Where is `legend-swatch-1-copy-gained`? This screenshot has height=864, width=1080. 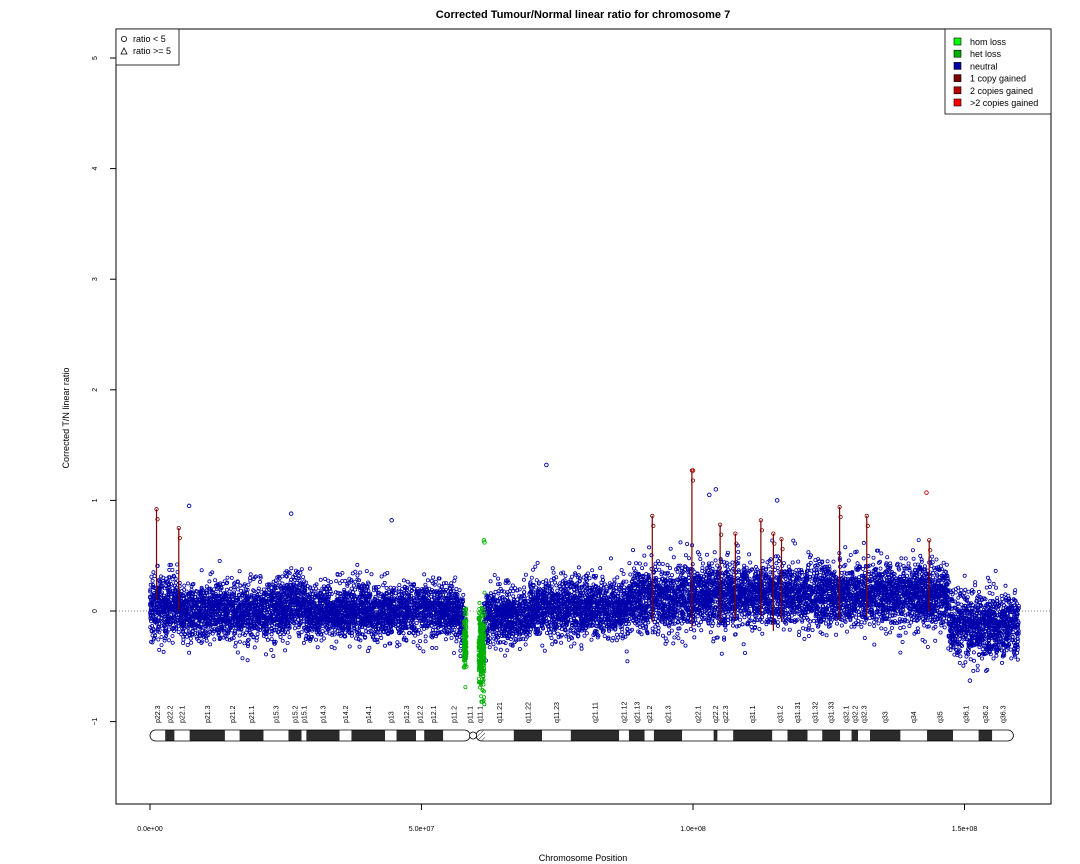 legend-swatch-1-copy-gained is located at coordinates (957, 78).